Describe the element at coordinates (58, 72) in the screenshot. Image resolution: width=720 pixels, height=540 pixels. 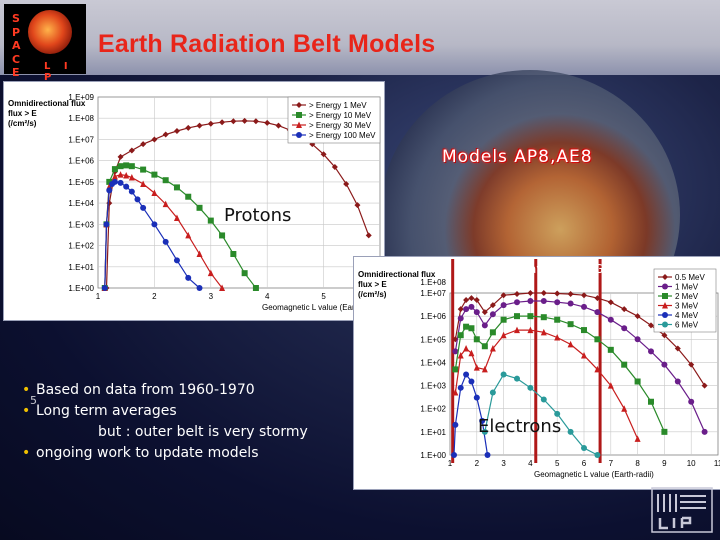
I see `logo-lip-text: L I P` at that location.